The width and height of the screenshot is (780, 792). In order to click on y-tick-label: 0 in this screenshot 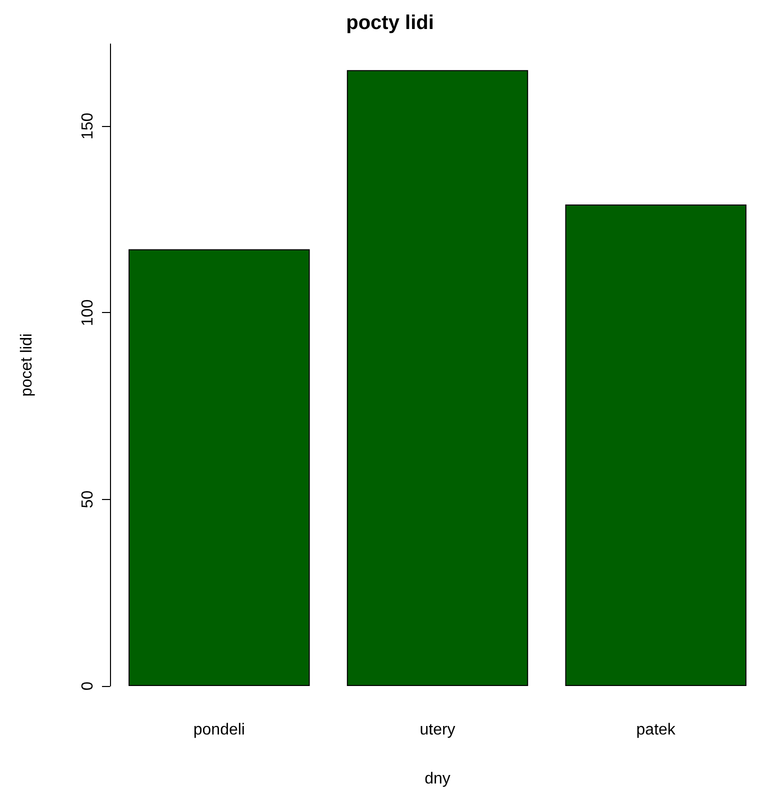, I will do `click(88, 685)`.